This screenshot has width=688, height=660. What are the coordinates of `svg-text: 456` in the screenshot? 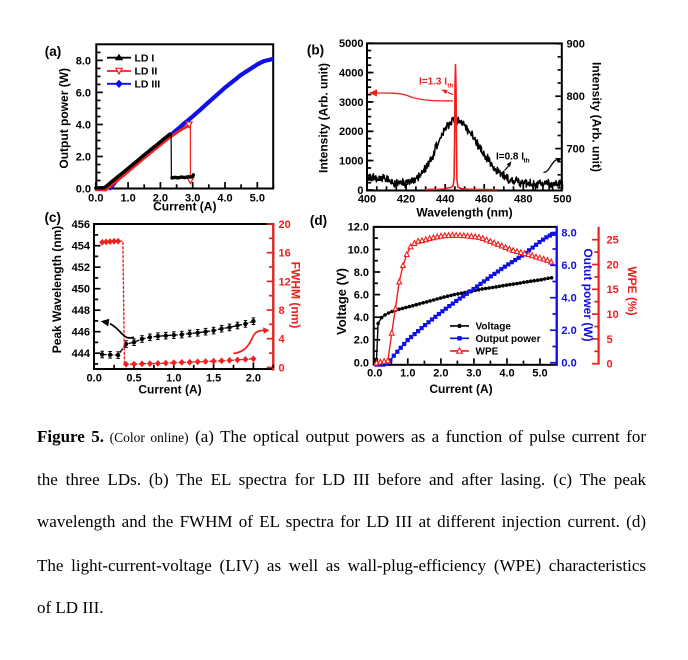 It's located at (81, 225).